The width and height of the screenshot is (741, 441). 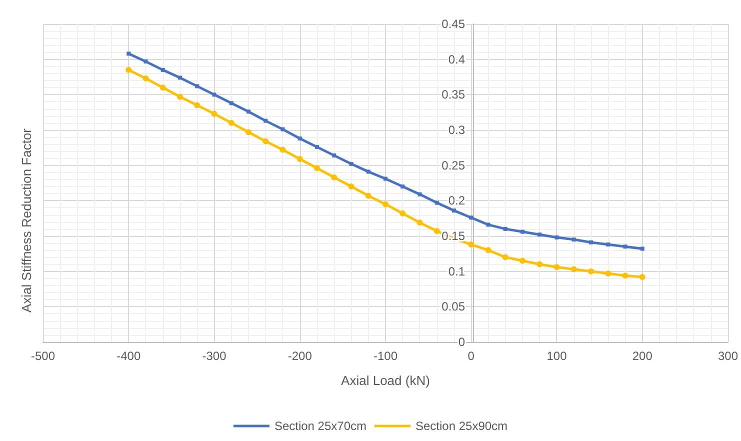 What do you see at coordinates (457, 59) in the screenshot?
I see `y-tick-label: 0.4` at bounding box center [457, 59].